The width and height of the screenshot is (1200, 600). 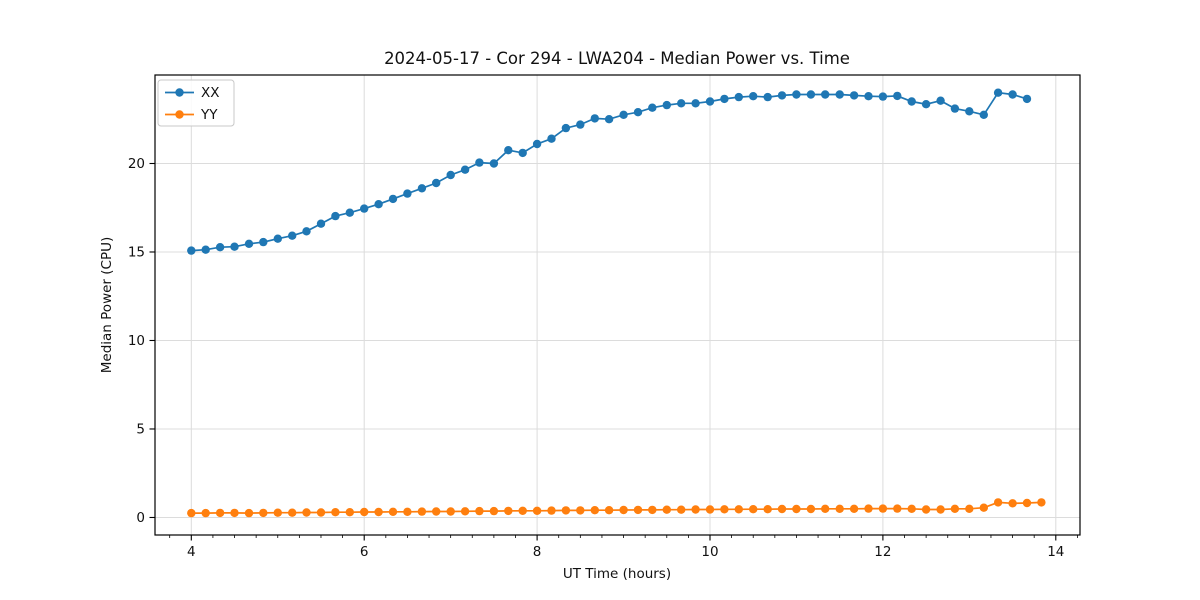 What do you see at coordinates (196, 103) in the screenshot?
I see `legend-box` at bounding box center [196, 103].